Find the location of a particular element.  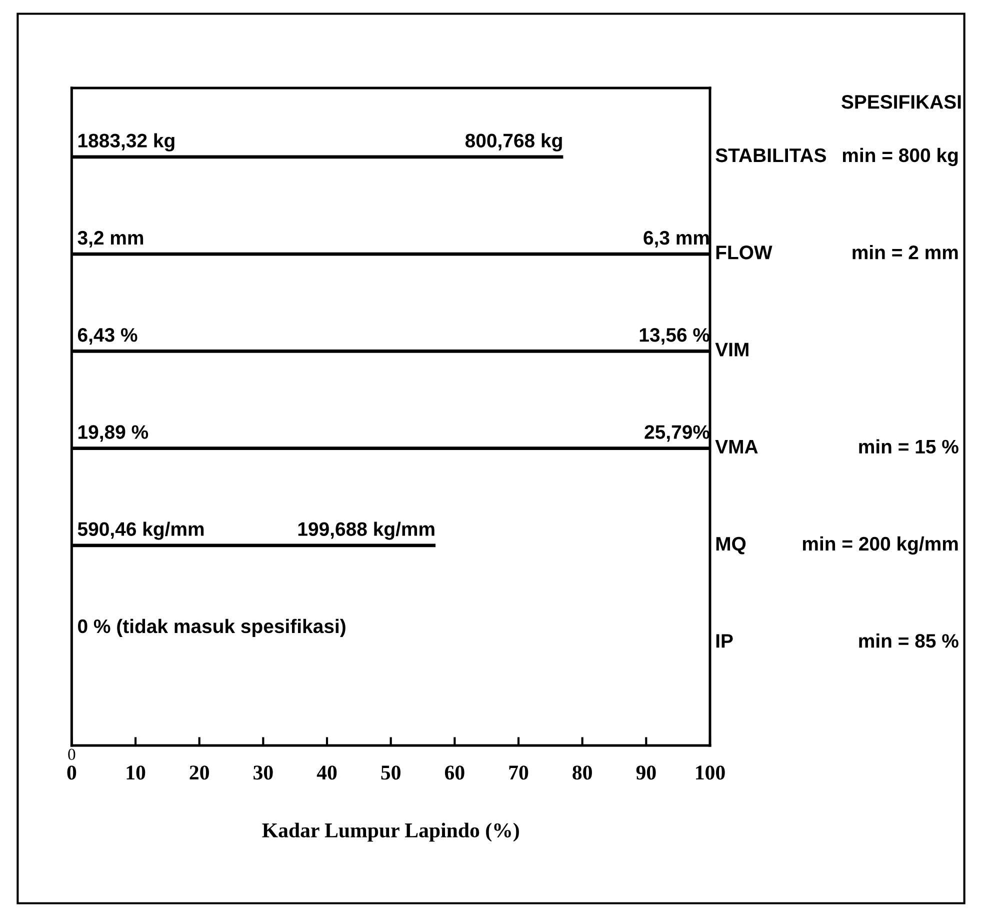

x-tick-label: 40 is located at coordinates (326, 773).